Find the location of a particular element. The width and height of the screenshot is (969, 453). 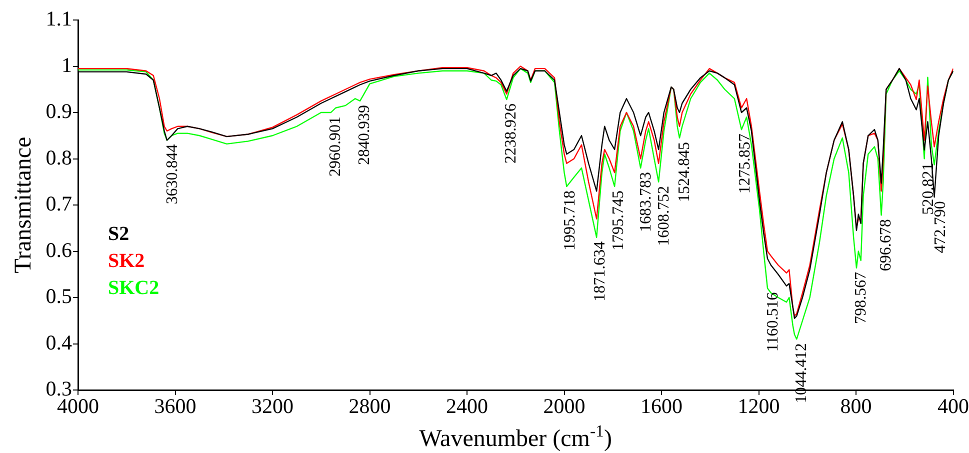

x-tick-label: 3200 is located at coordinates (273, 406).